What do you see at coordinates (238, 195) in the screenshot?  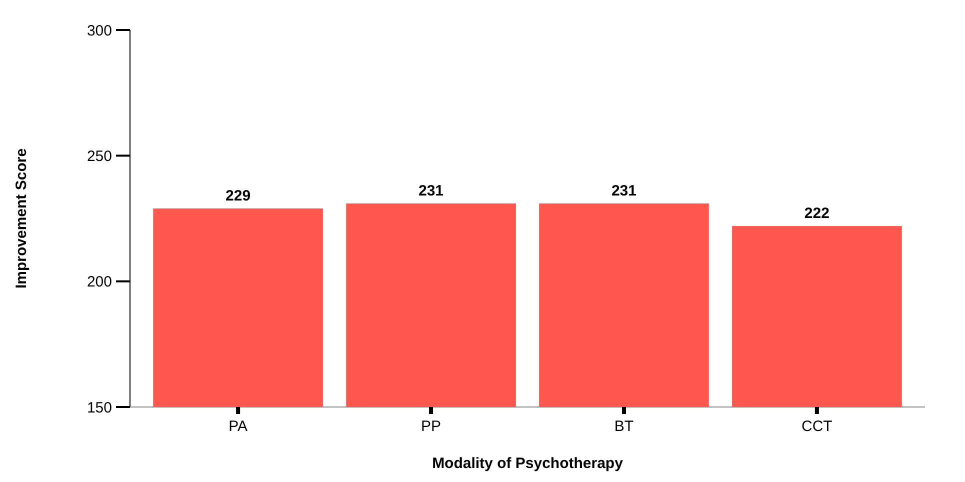 I see `data-label: 229` at bounding box center [238, 195].